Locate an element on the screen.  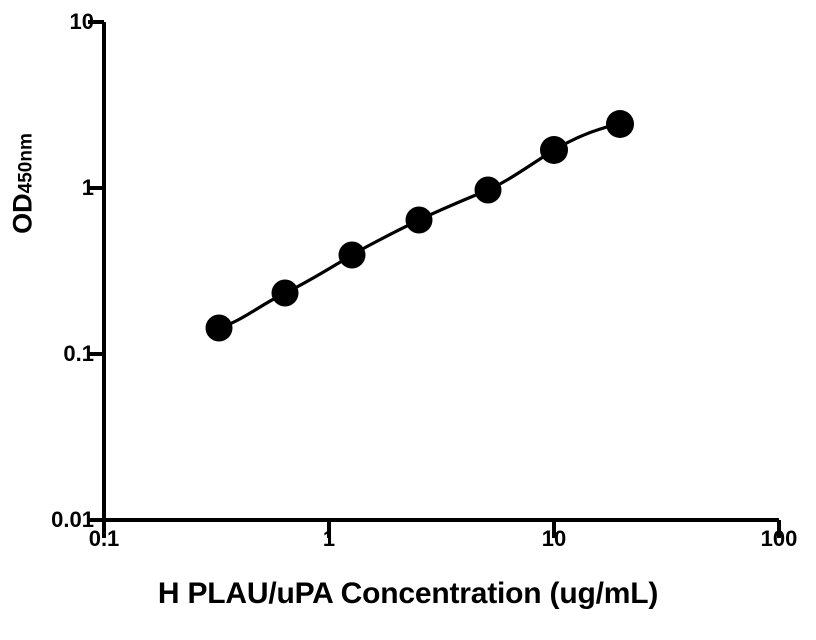
x-axis-title: H PLAU/uPA Concentration (ug/mL) is located at coordinates (408, 593).